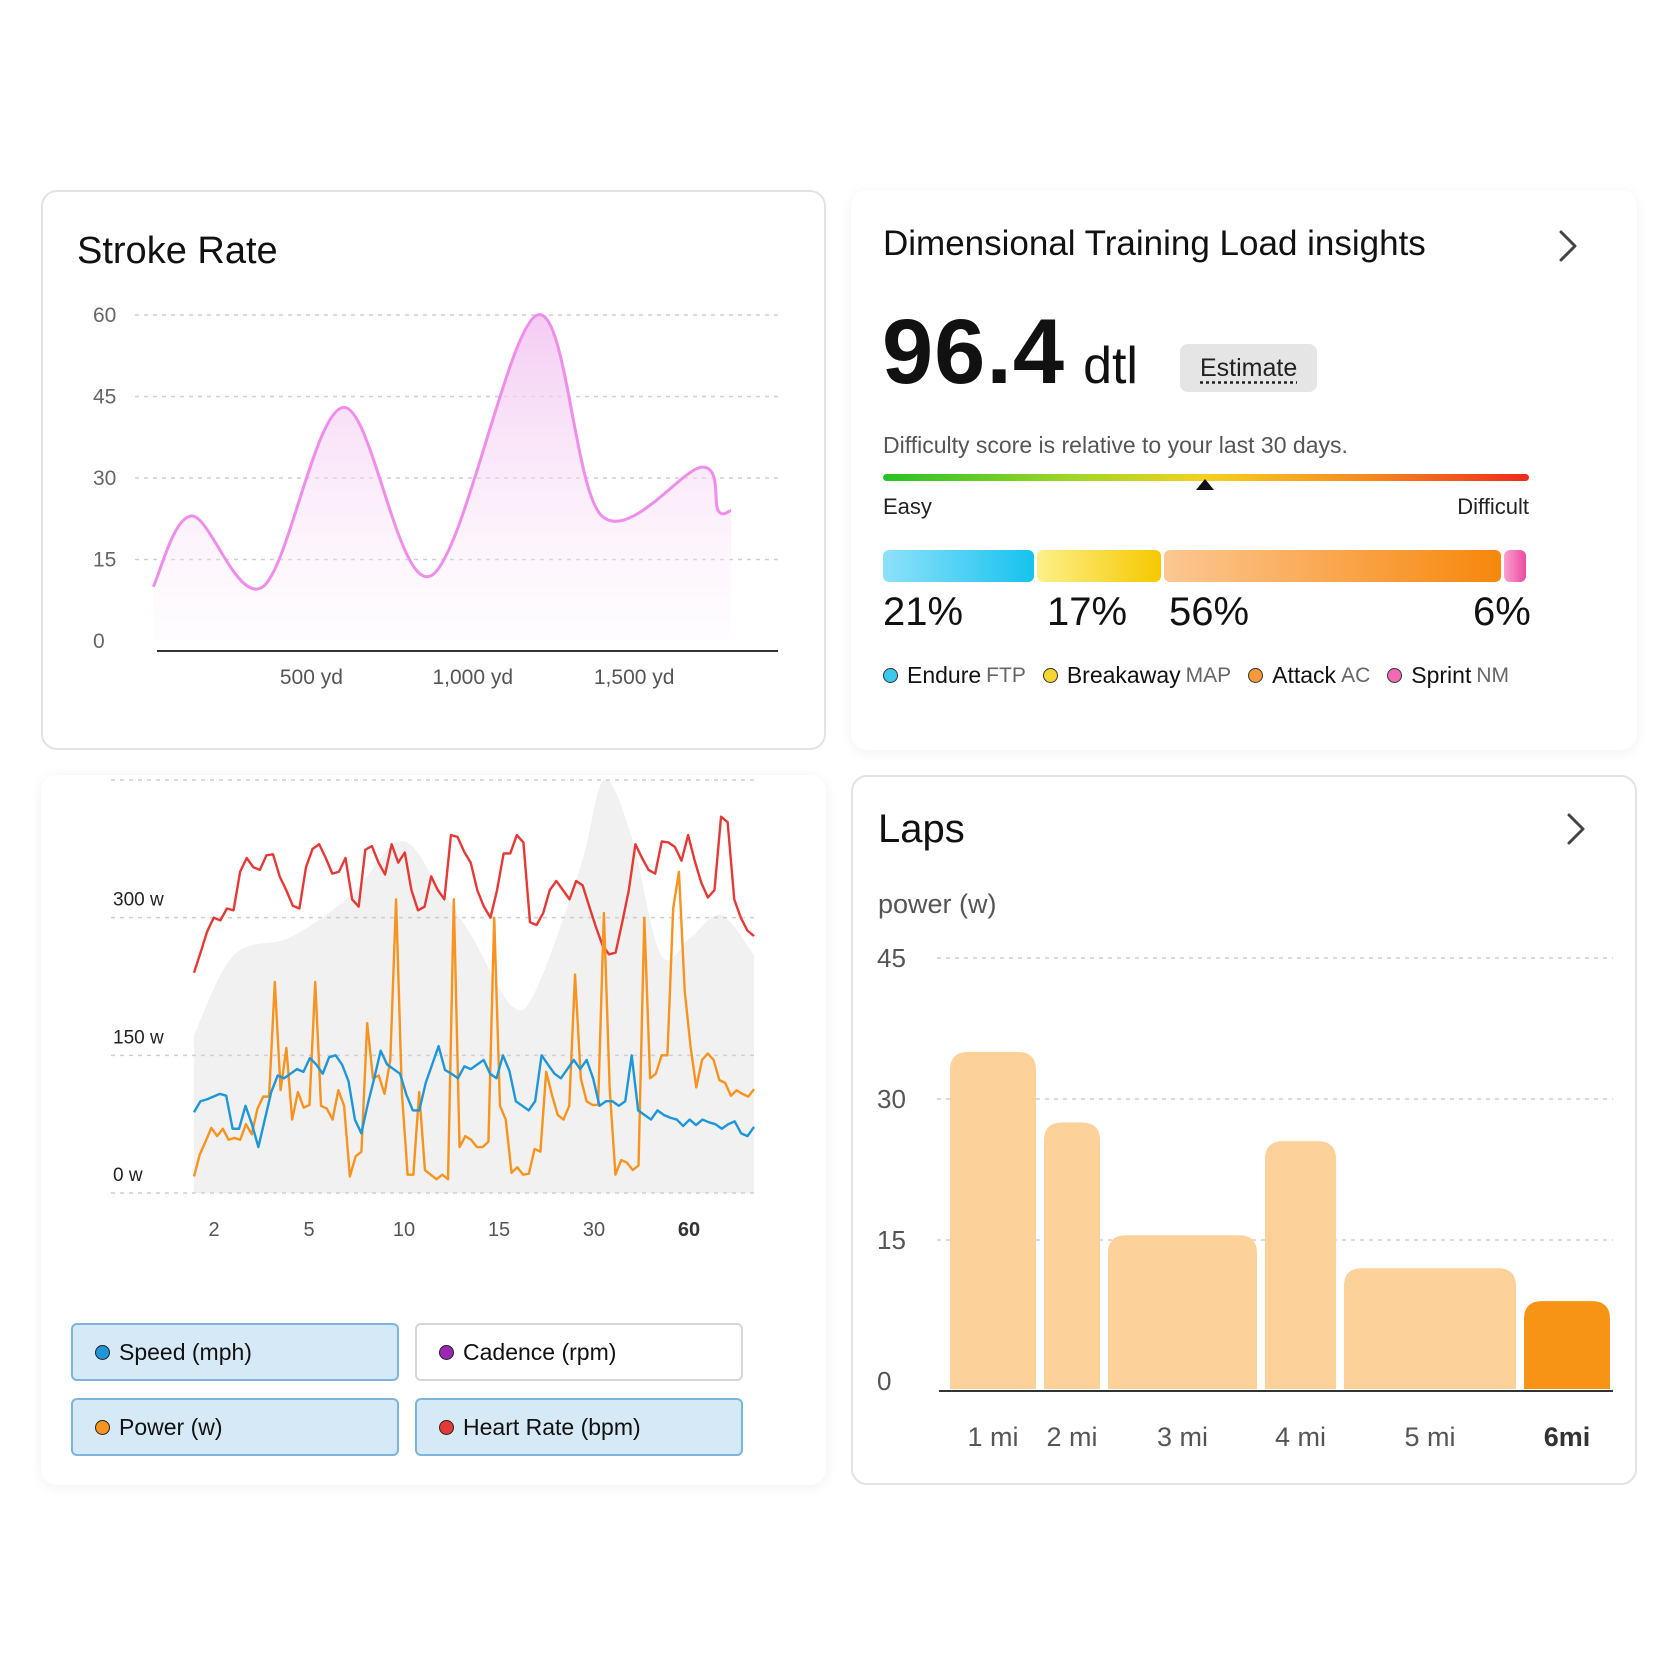 The width and height of the screenshot is (1668, 1669). Describe the element at coordinates (1099, 566) in the screenshot. I see `zone-bar-breakaway` at that location.